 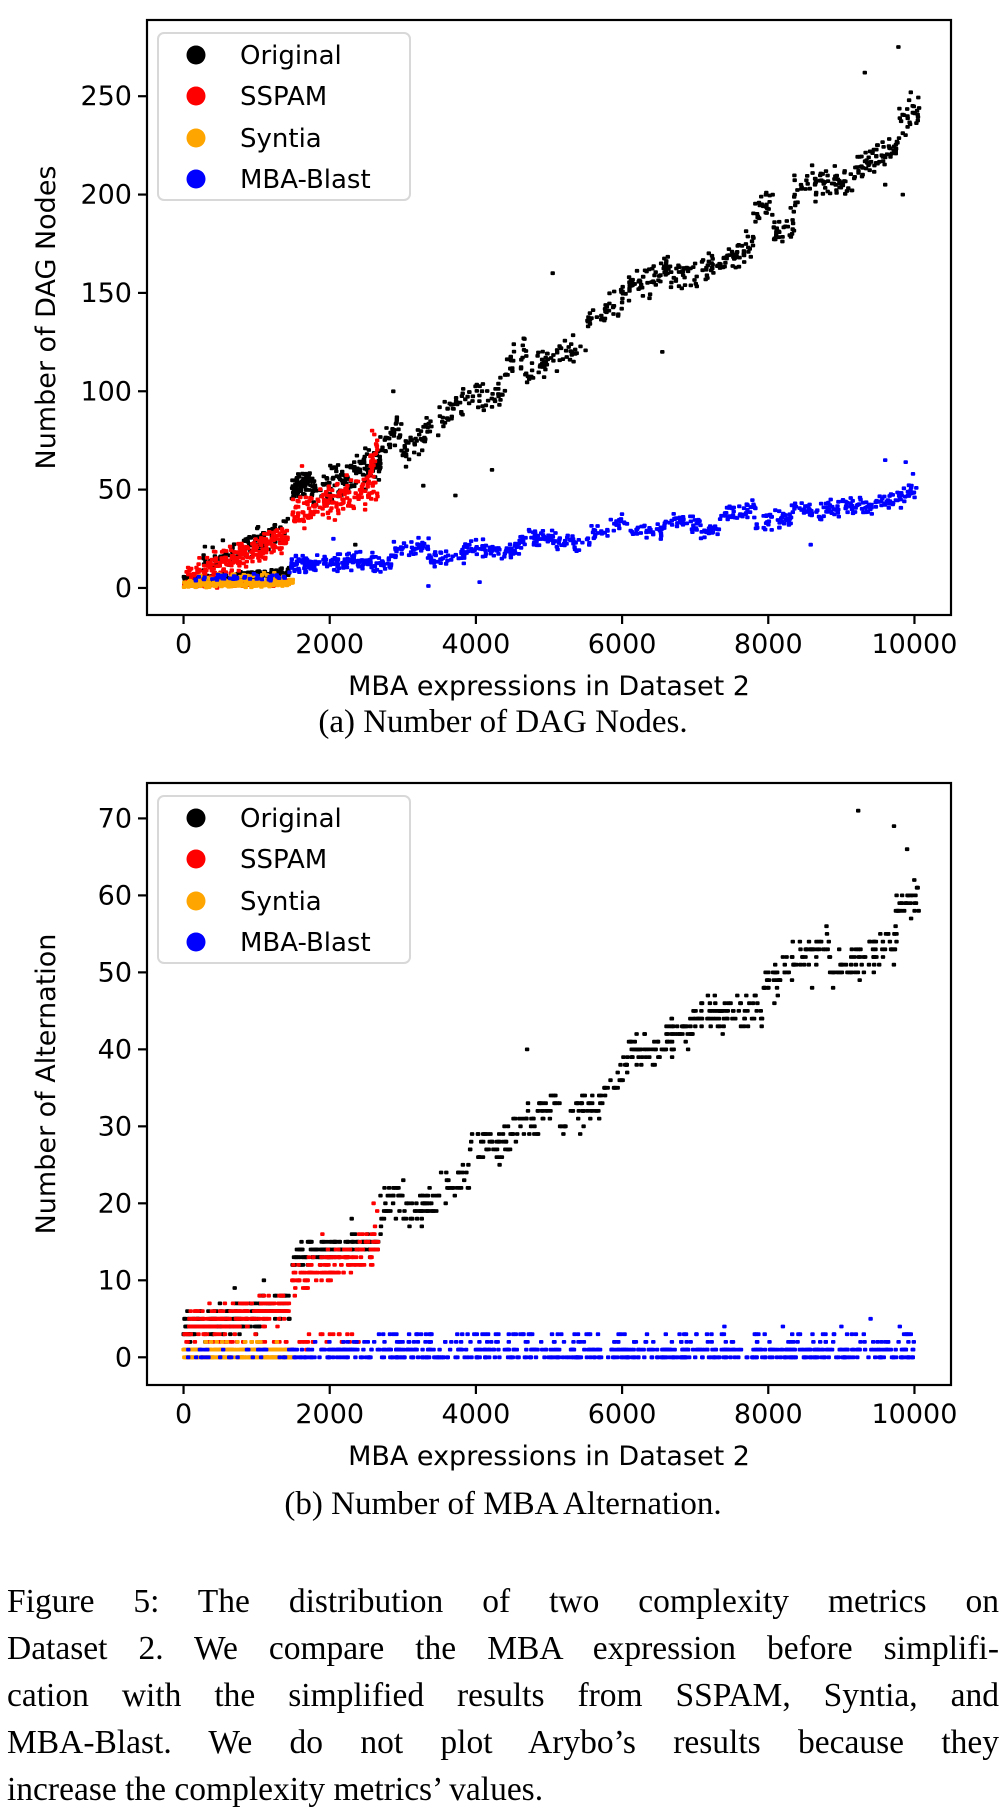 I want to click on subcaption-a: (a) Number of DAG Nodes., so click(x=503, y=722).